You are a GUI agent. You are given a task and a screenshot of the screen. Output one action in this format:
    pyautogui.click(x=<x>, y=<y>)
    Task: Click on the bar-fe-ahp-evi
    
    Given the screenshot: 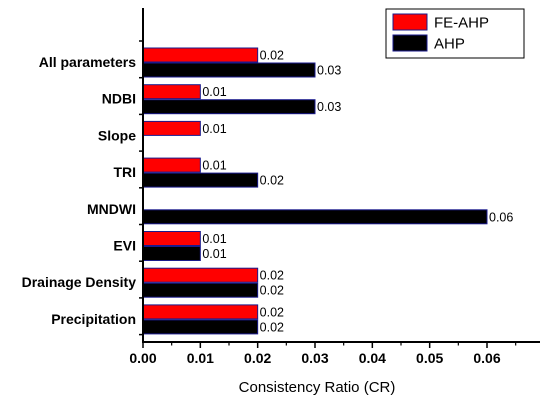 What is the action you would take?
    pyautogui.click(x=171, y=238)
    